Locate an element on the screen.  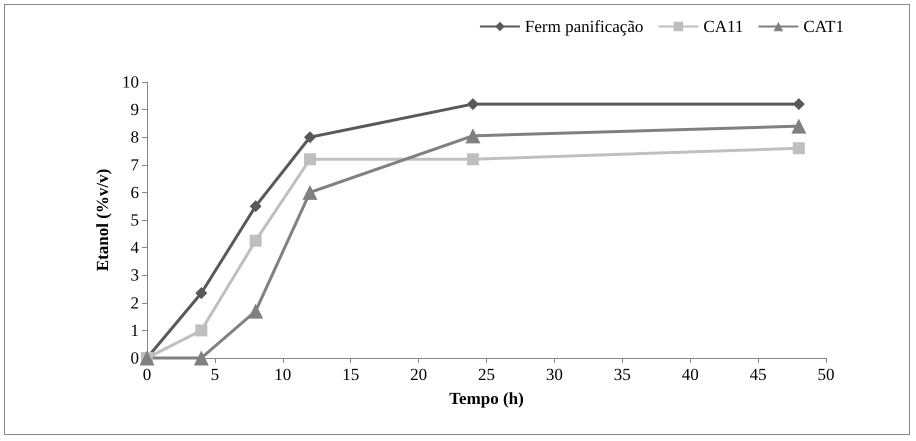
x-tick-label: 50 is located at coordinates (826, 374).